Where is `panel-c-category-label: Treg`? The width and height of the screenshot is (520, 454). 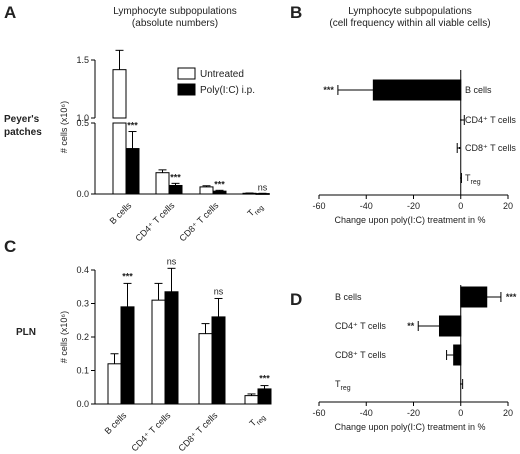 panel-c-category-label: Treg is located at coordinates (257, 420).